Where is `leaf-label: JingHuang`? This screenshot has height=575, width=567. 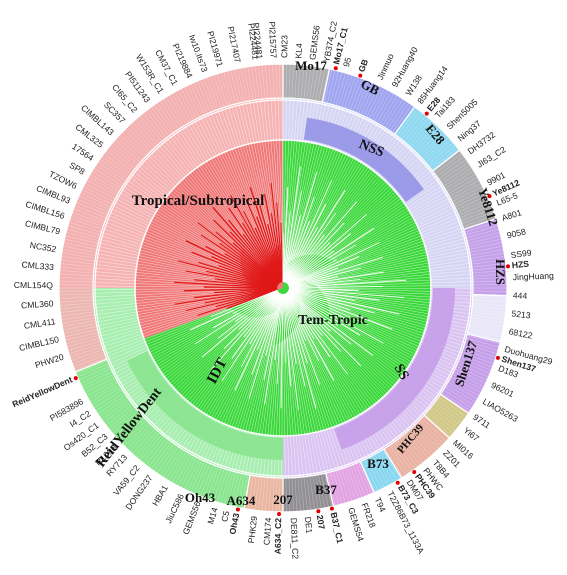 leaf-label: JingHuang is located at coordinates (534, 276).